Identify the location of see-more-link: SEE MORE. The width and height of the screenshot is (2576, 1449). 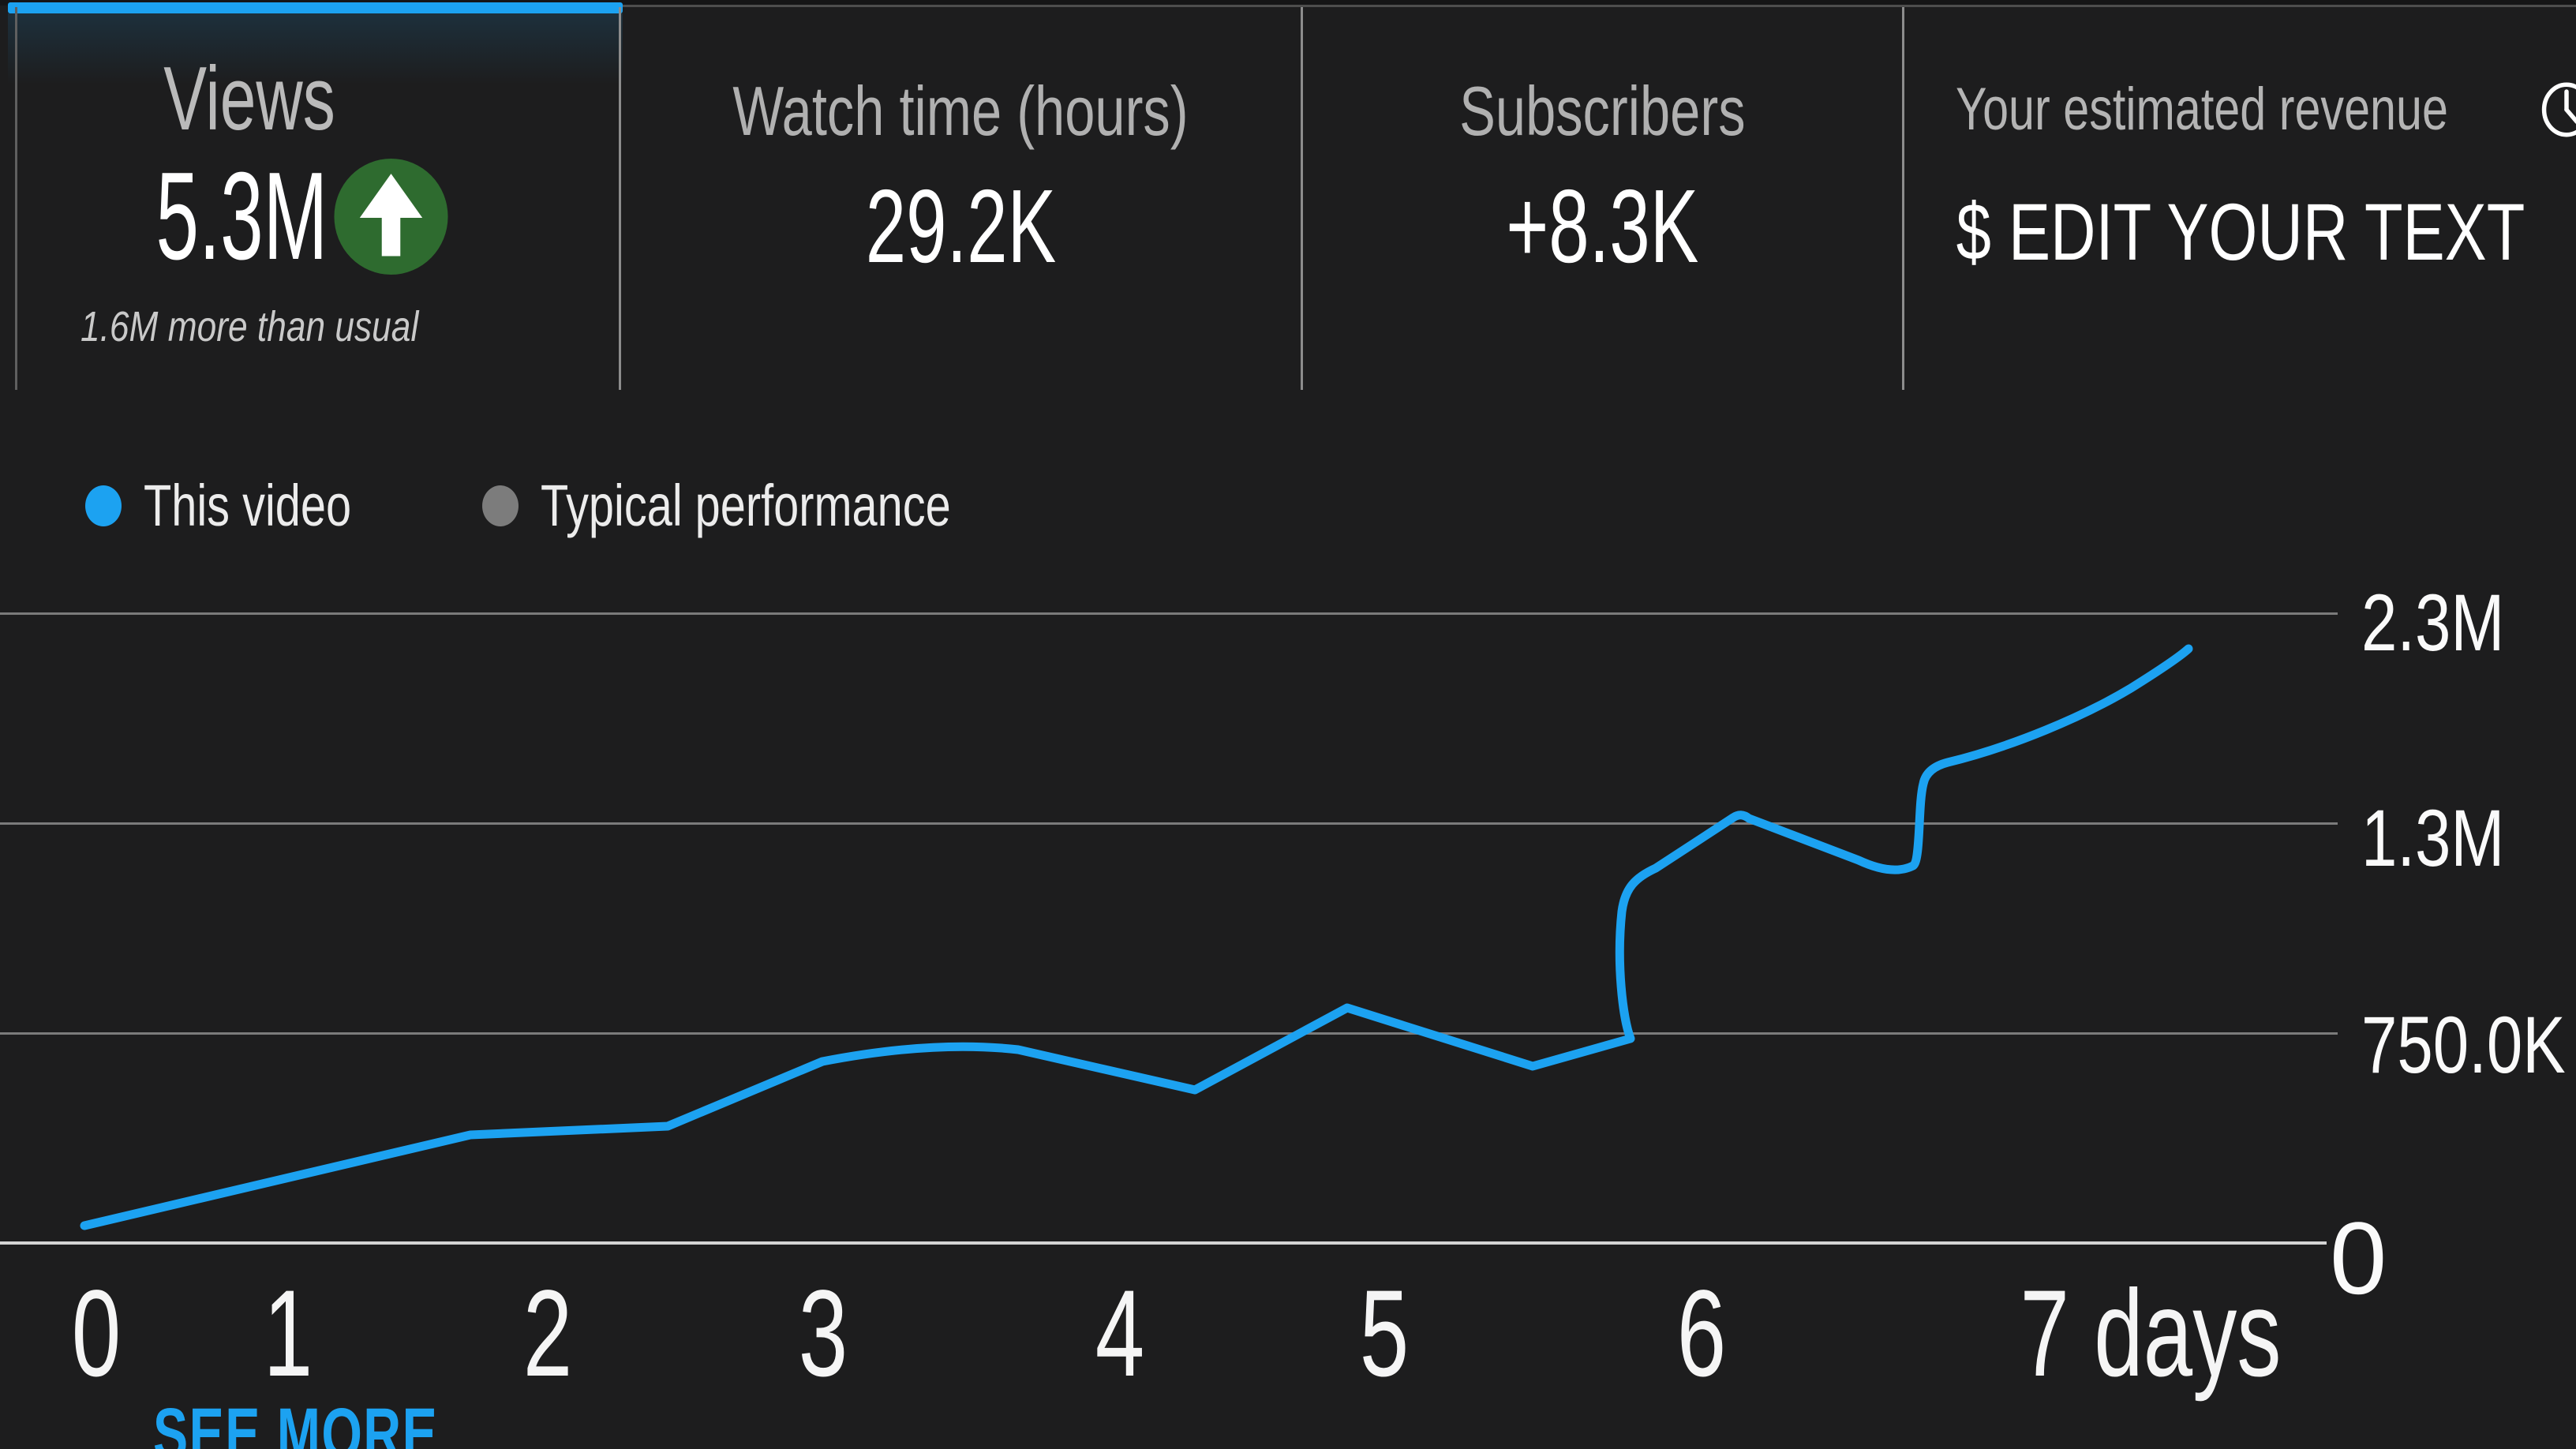
(296, 1421).